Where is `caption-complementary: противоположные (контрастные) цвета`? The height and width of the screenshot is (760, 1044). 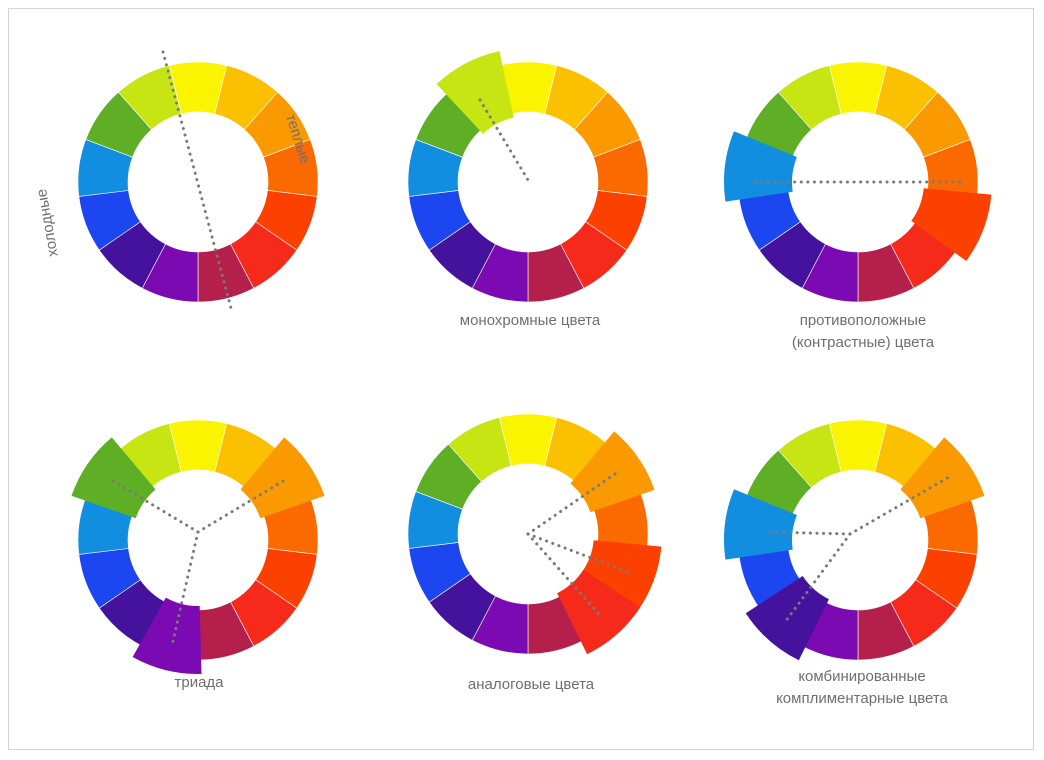 caption-complementary: противоположные (контрастные) цвета is located at coordinates (863, 332).